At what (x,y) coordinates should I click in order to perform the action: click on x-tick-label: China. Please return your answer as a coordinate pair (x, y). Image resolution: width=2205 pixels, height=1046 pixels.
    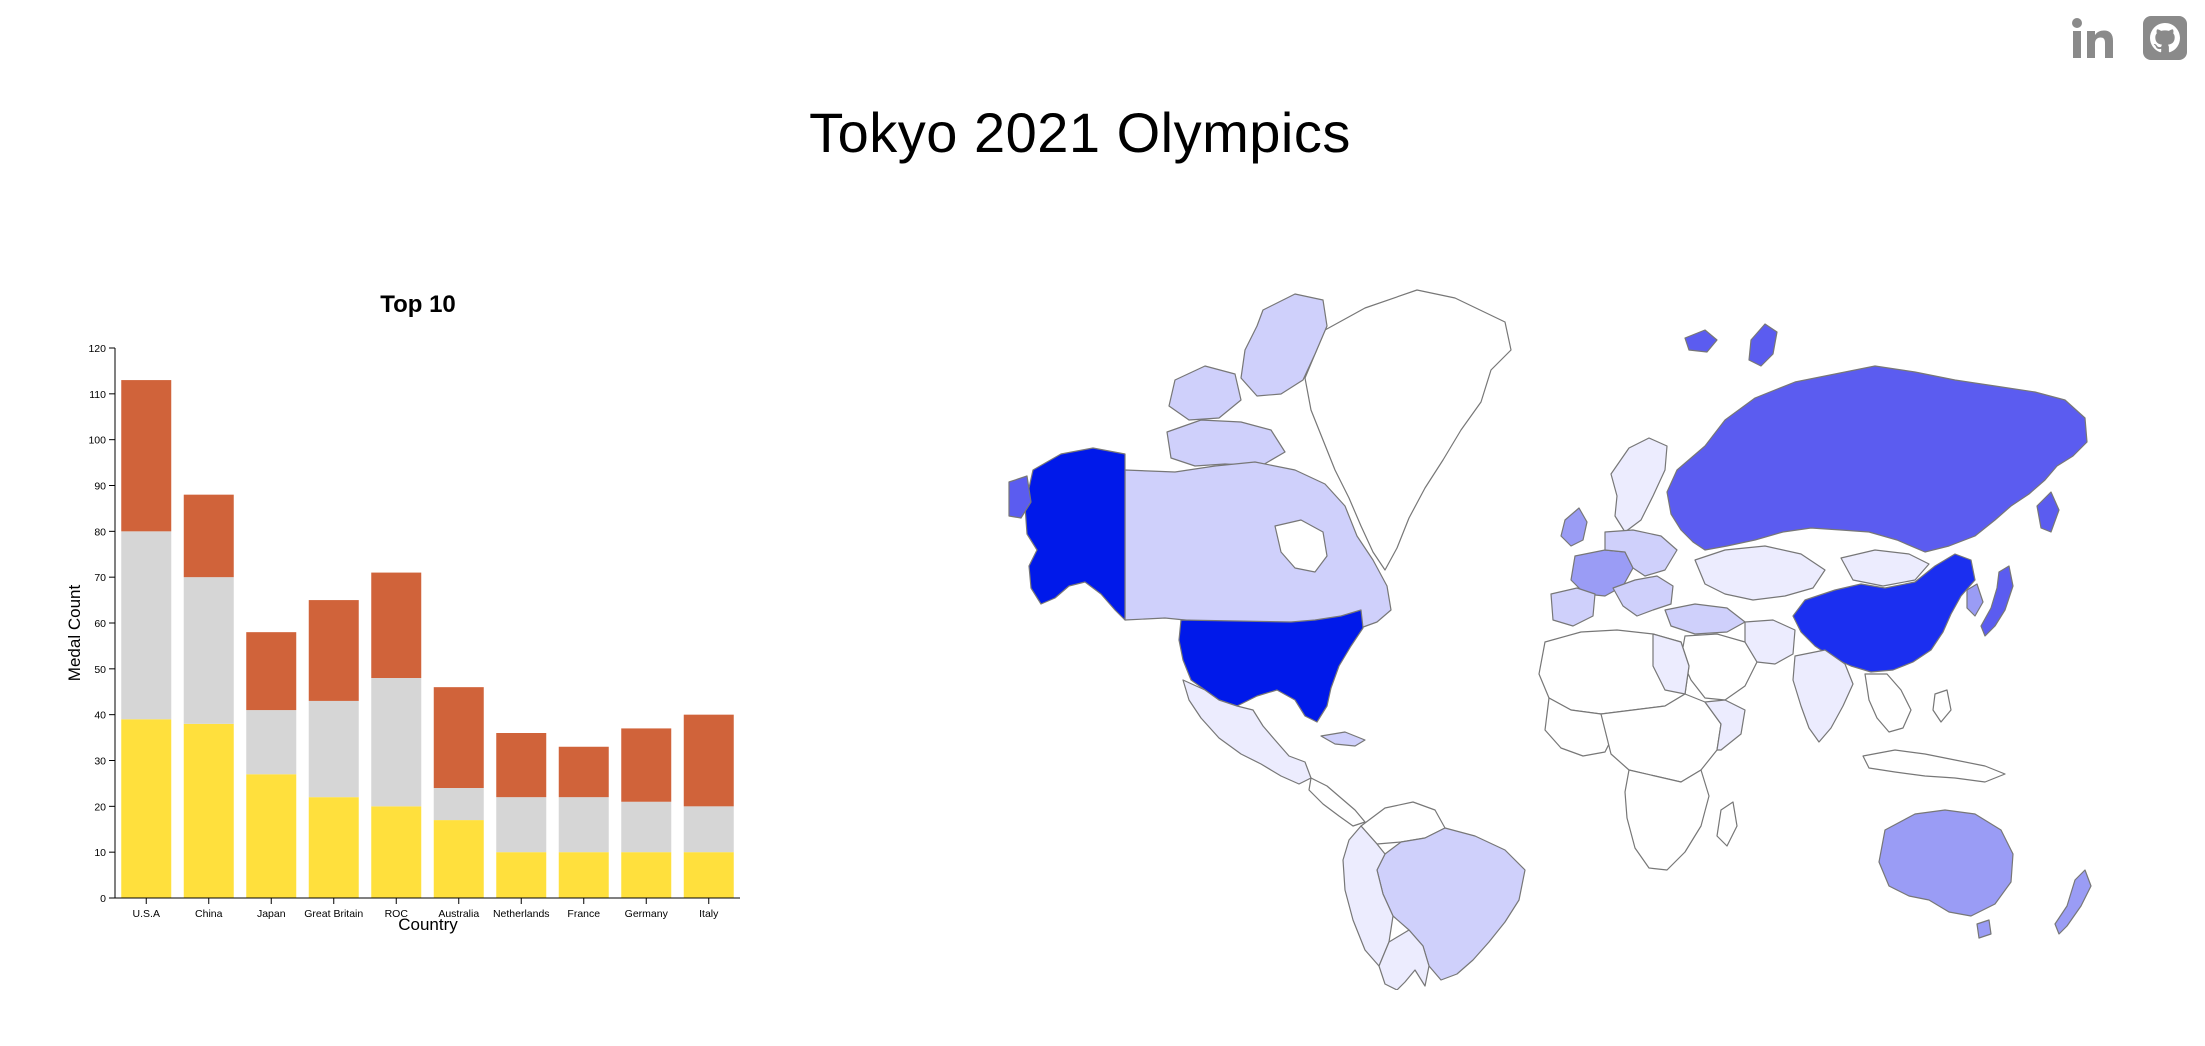
    Looking at the image, I should click on (209, 914).